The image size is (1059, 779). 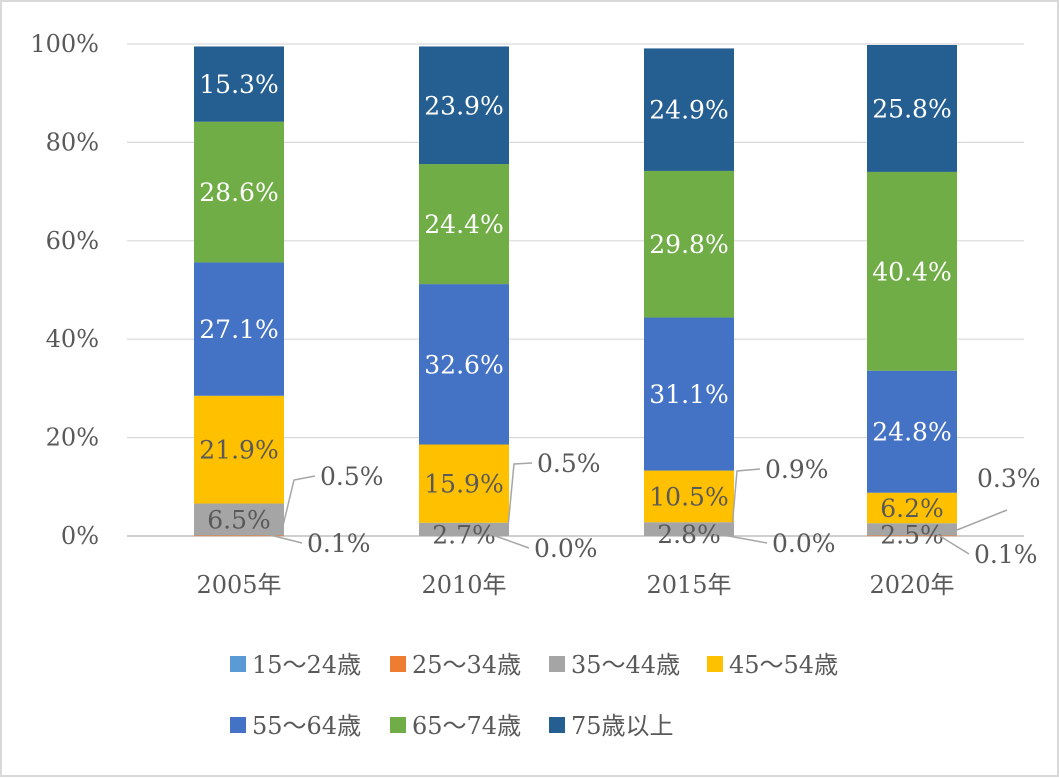 What do you see at coordinates (72, 438) in the screenshot?
I see `y-tick-label: 20%` at bounding box center [72, 438].